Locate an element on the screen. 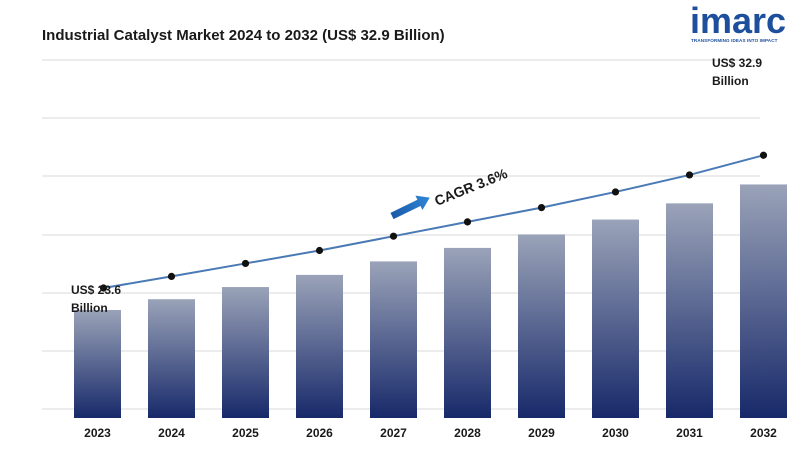 This screenshot has height=450, width=800. logo-tagline: TRANSFORMING IDEAS INTO IMPACT is located at coordinates (734, 40).